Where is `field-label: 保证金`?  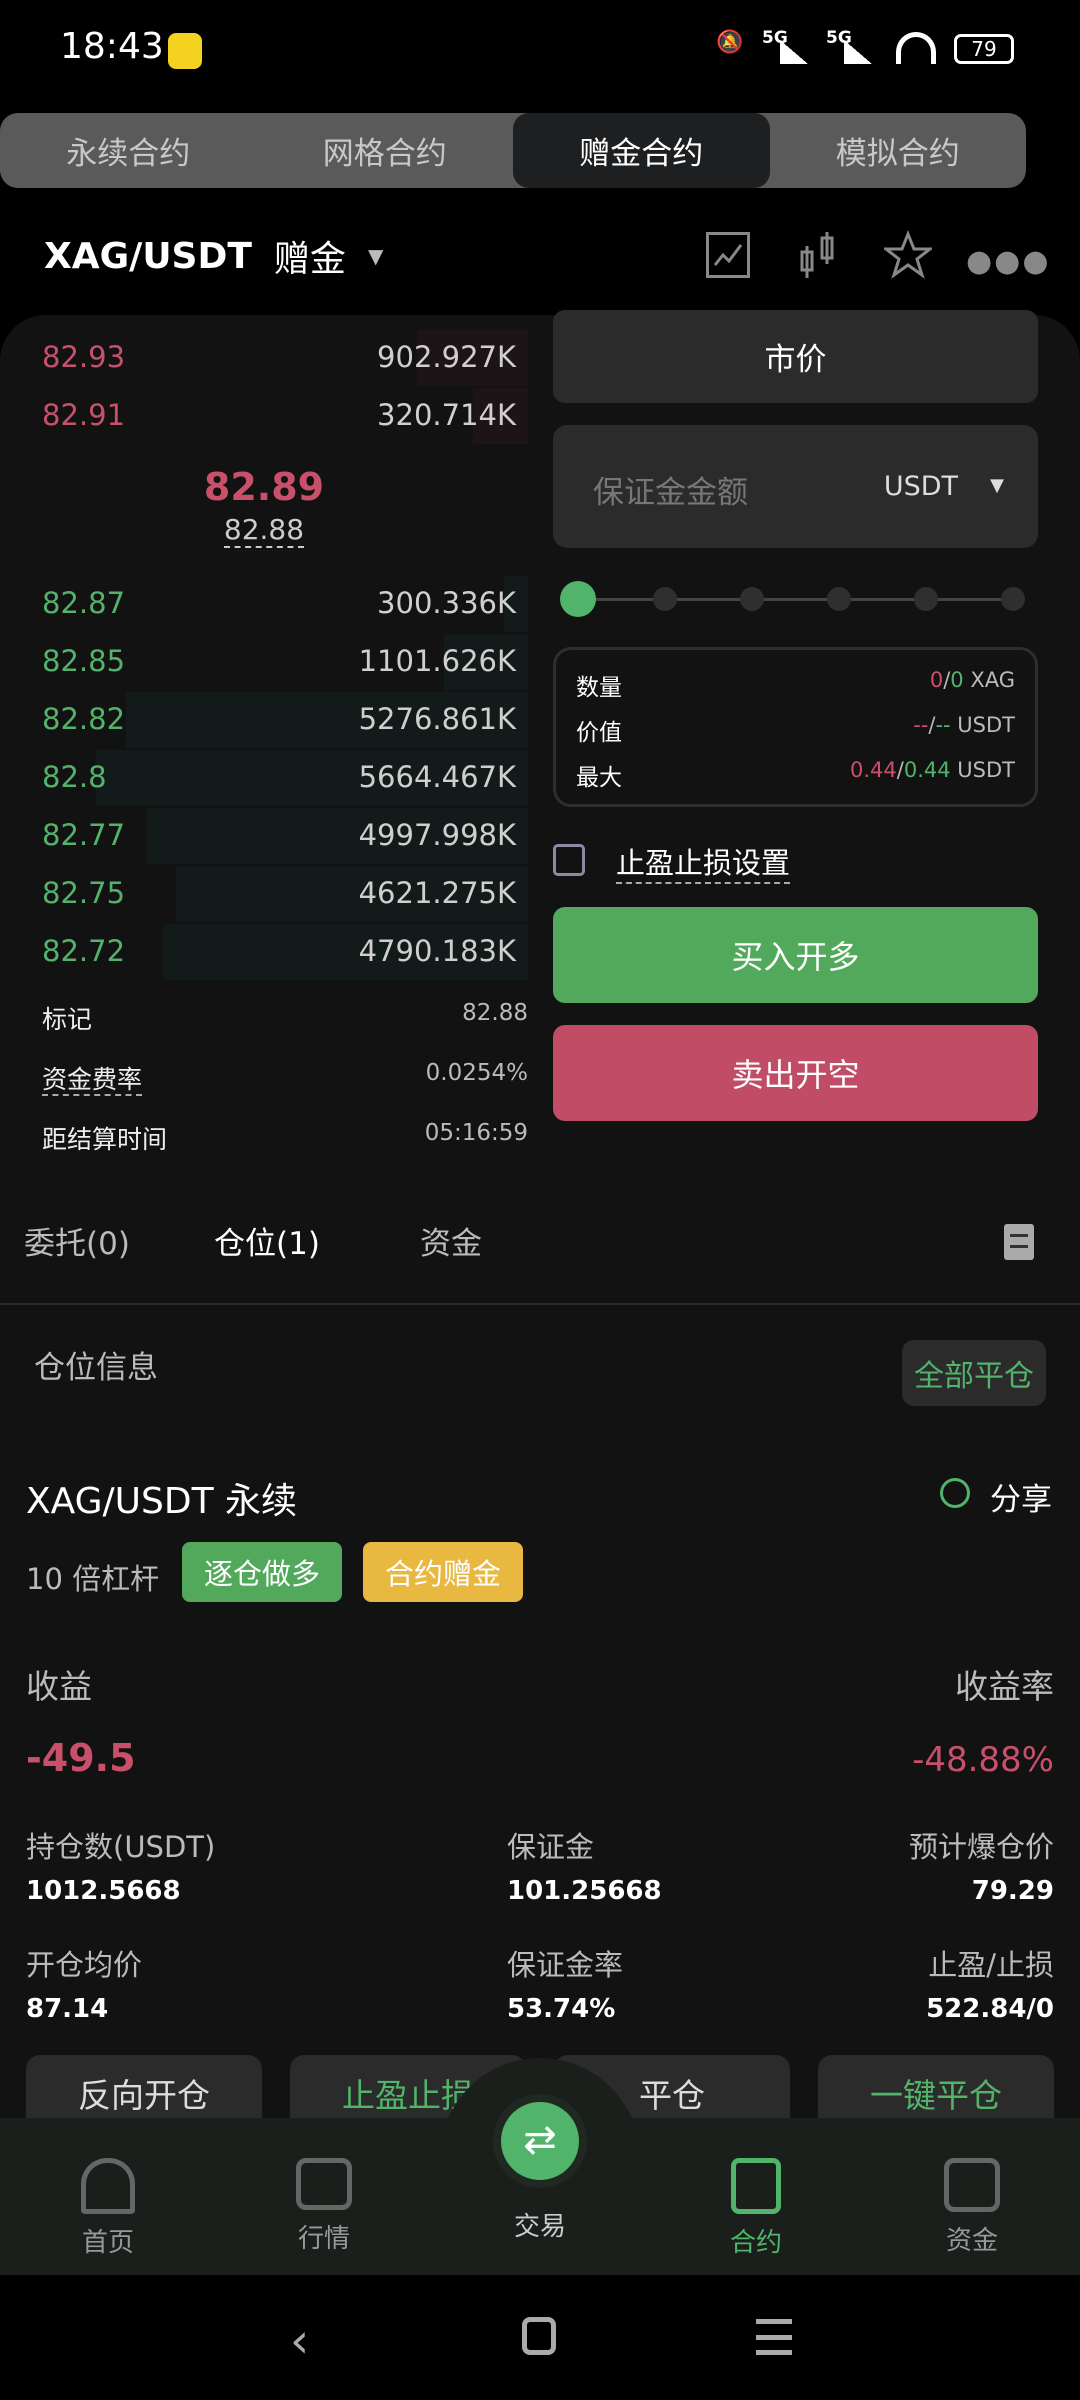
field-label: 保证金 is located at coordinates (551, 1847).